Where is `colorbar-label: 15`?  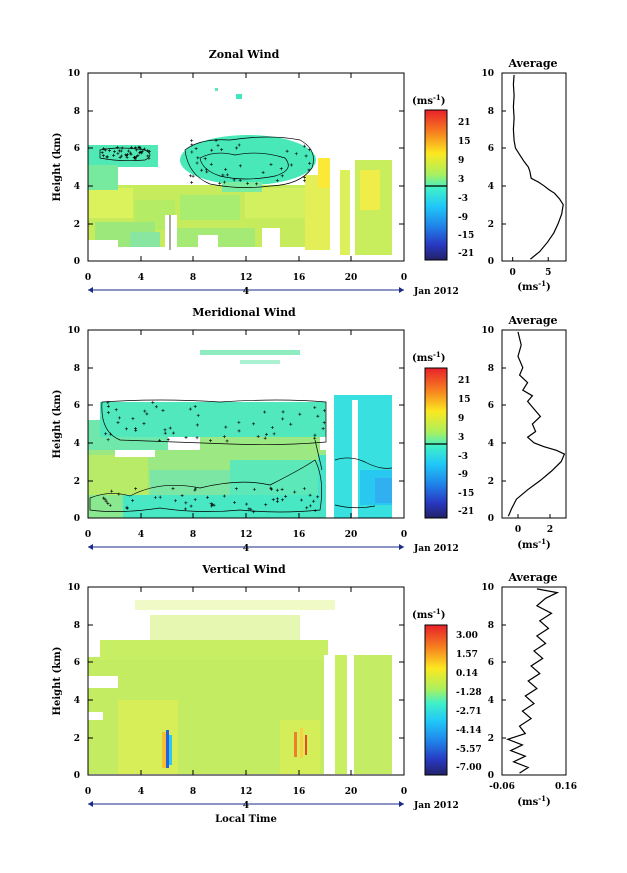 colorbar-label: 15 is located at coordinates (464, 400).